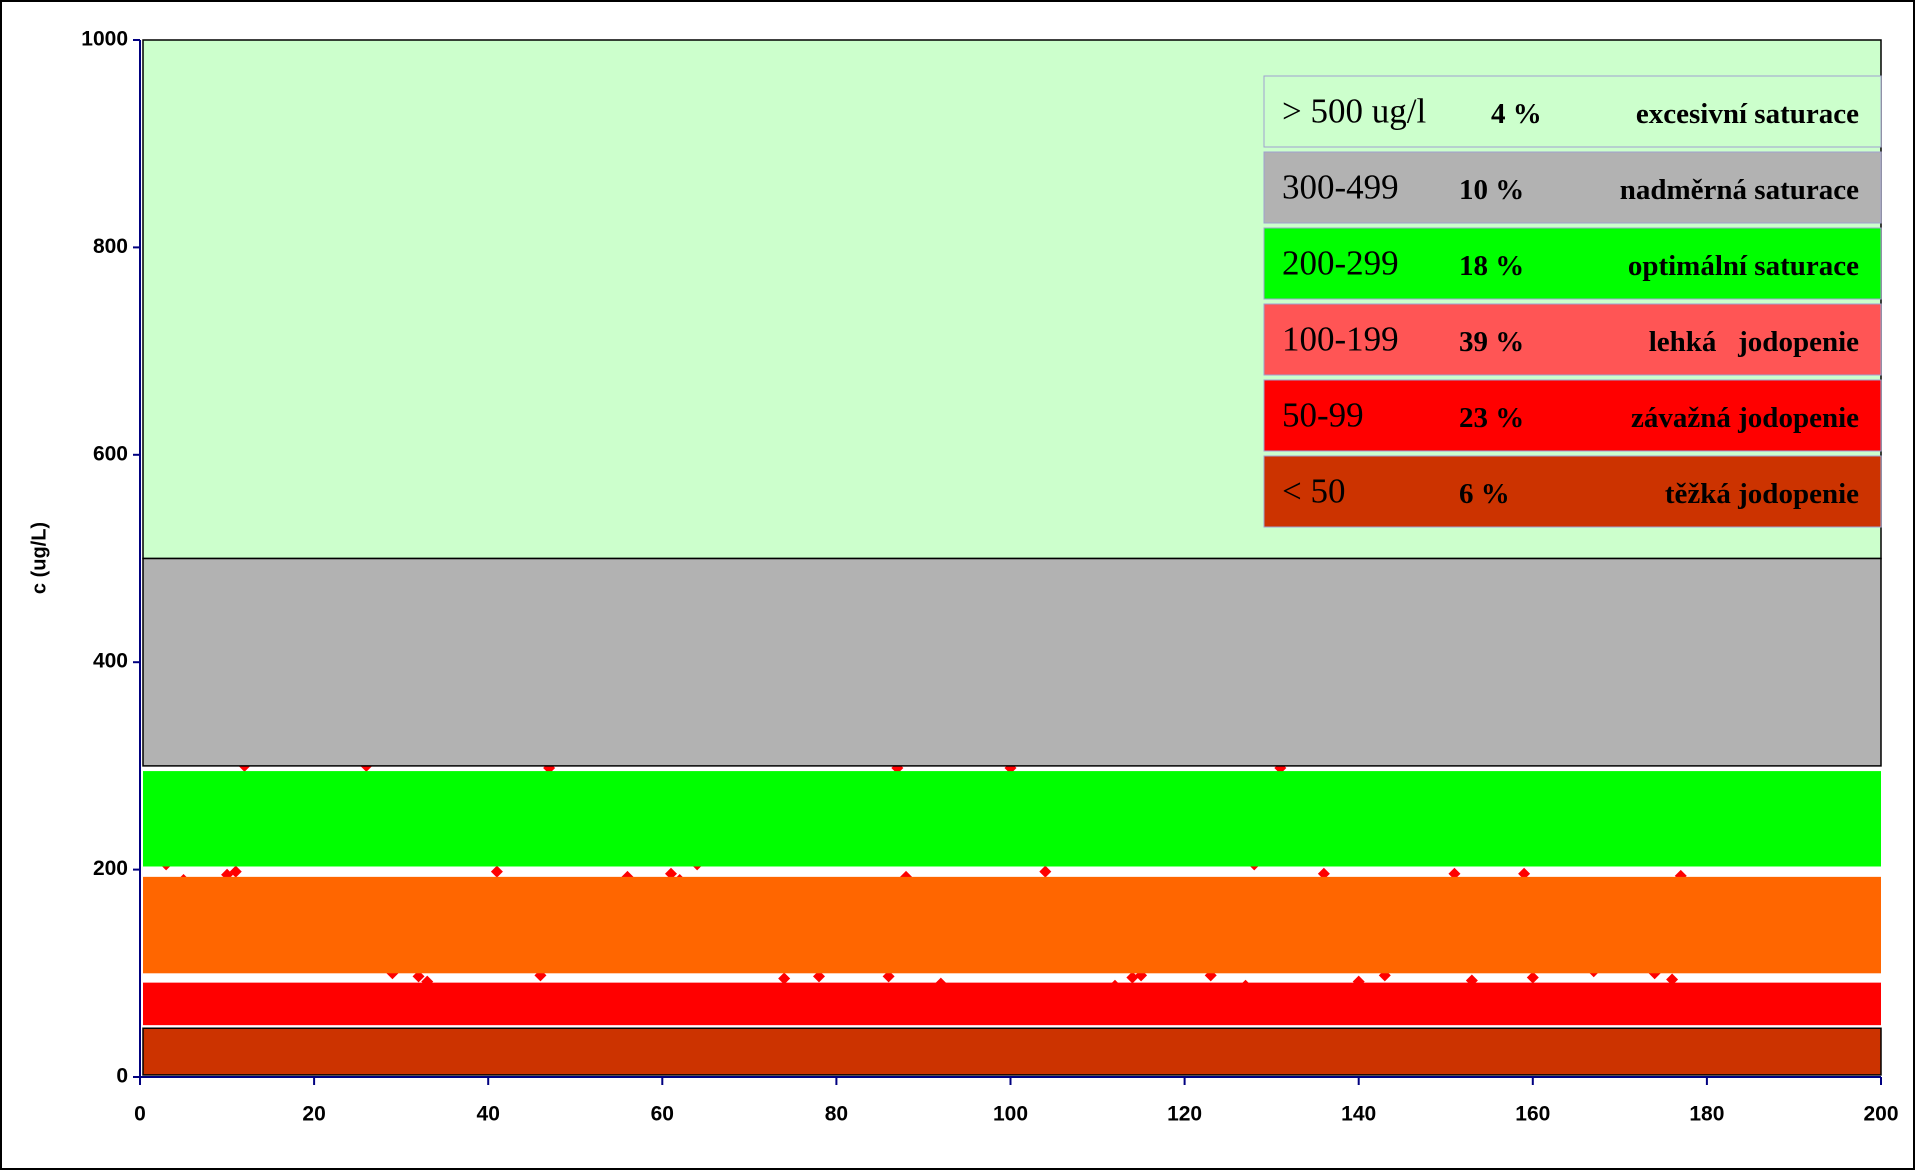 The height and width of the screenshot is (1170, 1915). What do you see at coordinates (1184, 1114) in the screenshot?
I see `x-tick-label: 120` at bounding box center [1184, 1114].